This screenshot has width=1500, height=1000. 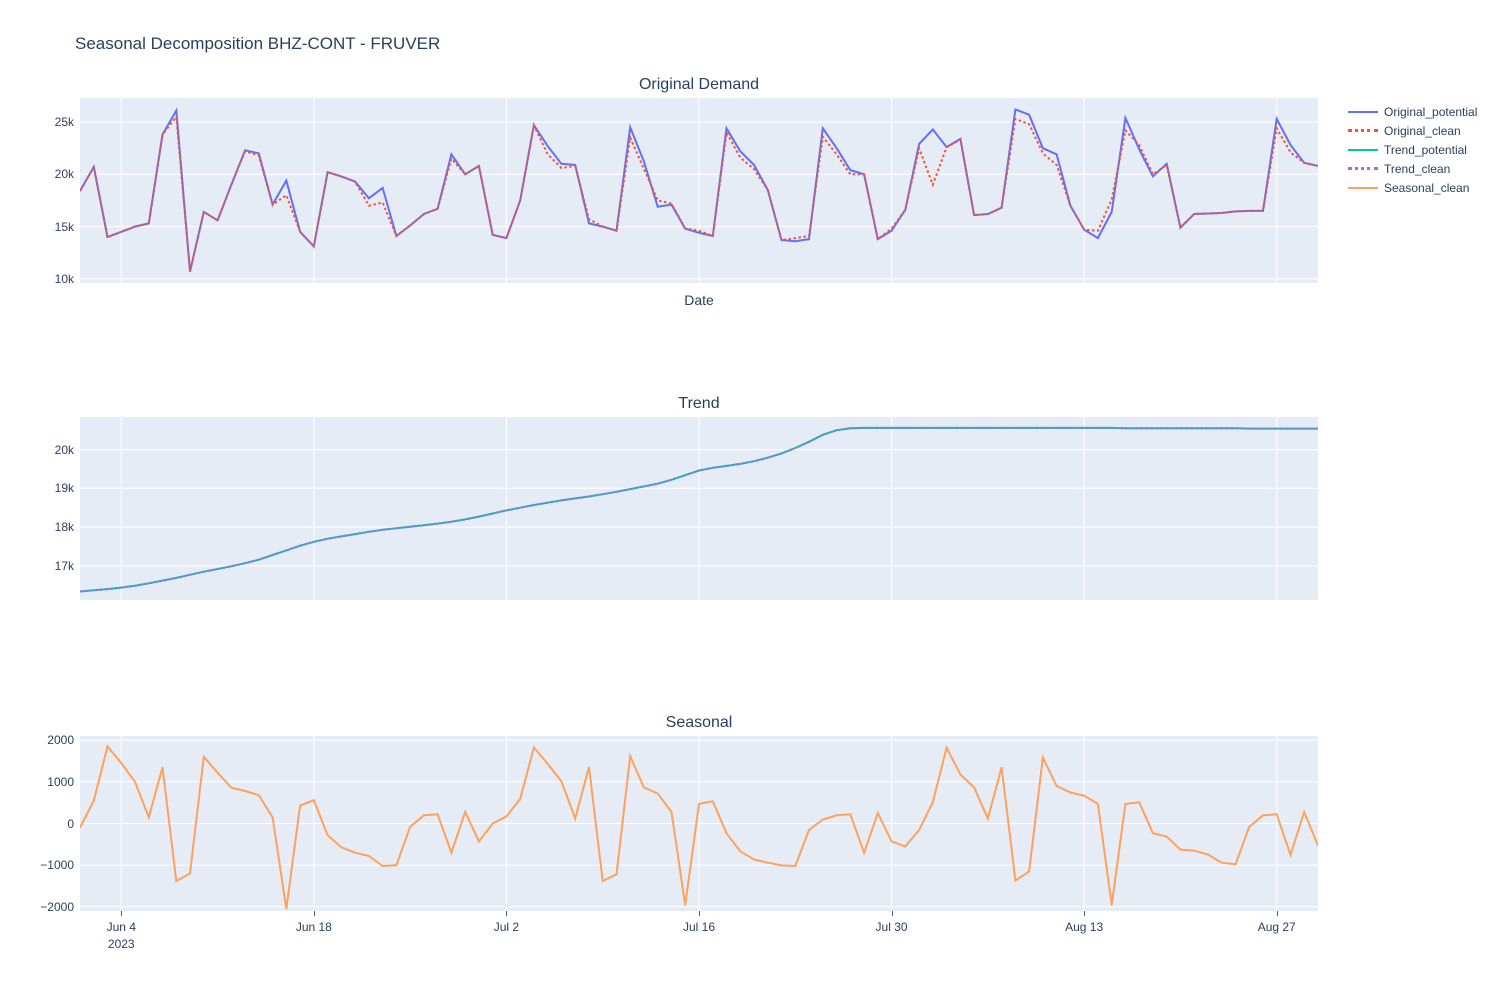 What do you see at coordinates (60, 740) in the screenshot?
I see `y-tick-label: 2000` at bounding box center [60, 740].